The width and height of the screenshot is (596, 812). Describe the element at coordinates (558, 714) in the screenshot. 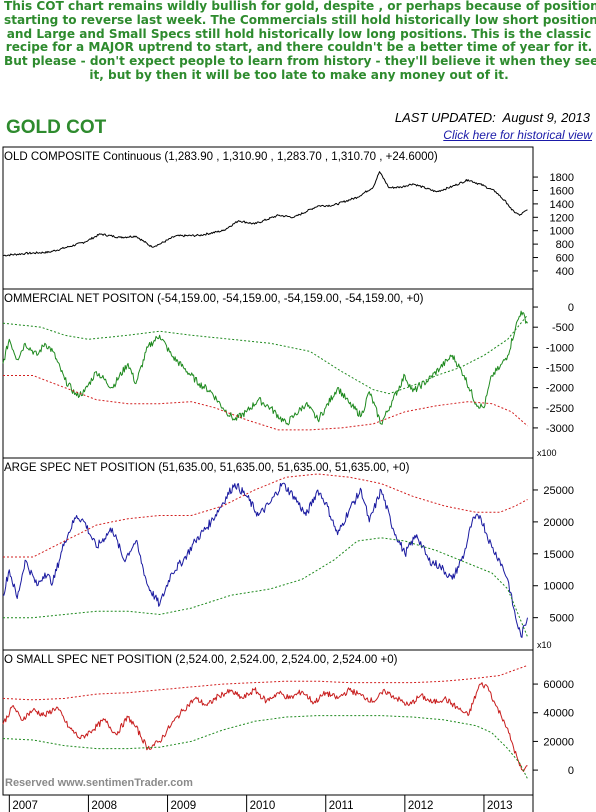

I see `y-tick-label: 40000` at that location.